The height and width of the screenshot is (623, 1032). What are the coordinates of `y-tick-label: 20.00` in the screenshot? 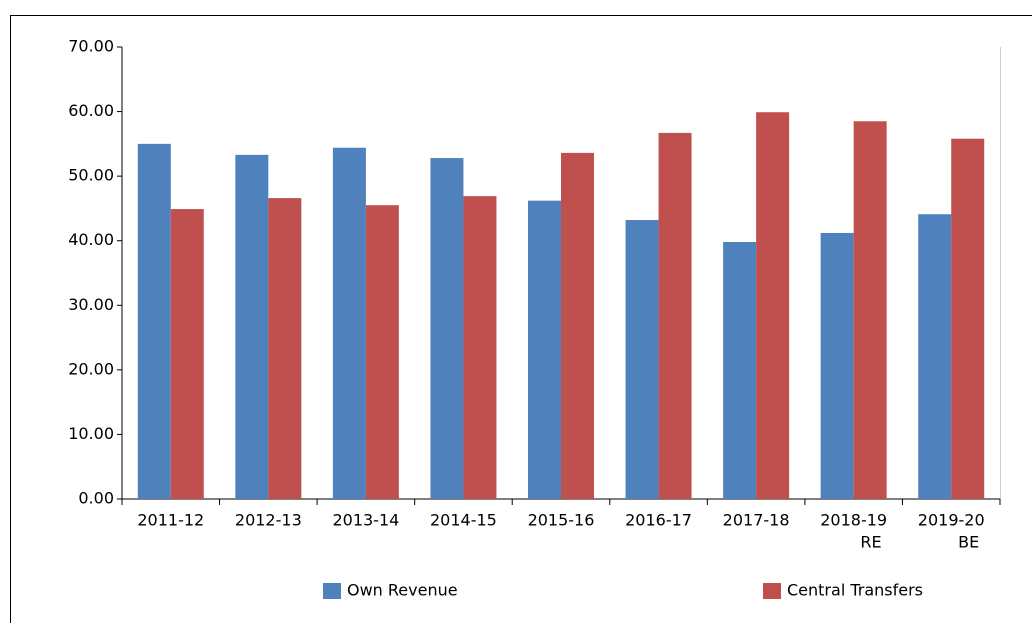 It's located at (91, 368).